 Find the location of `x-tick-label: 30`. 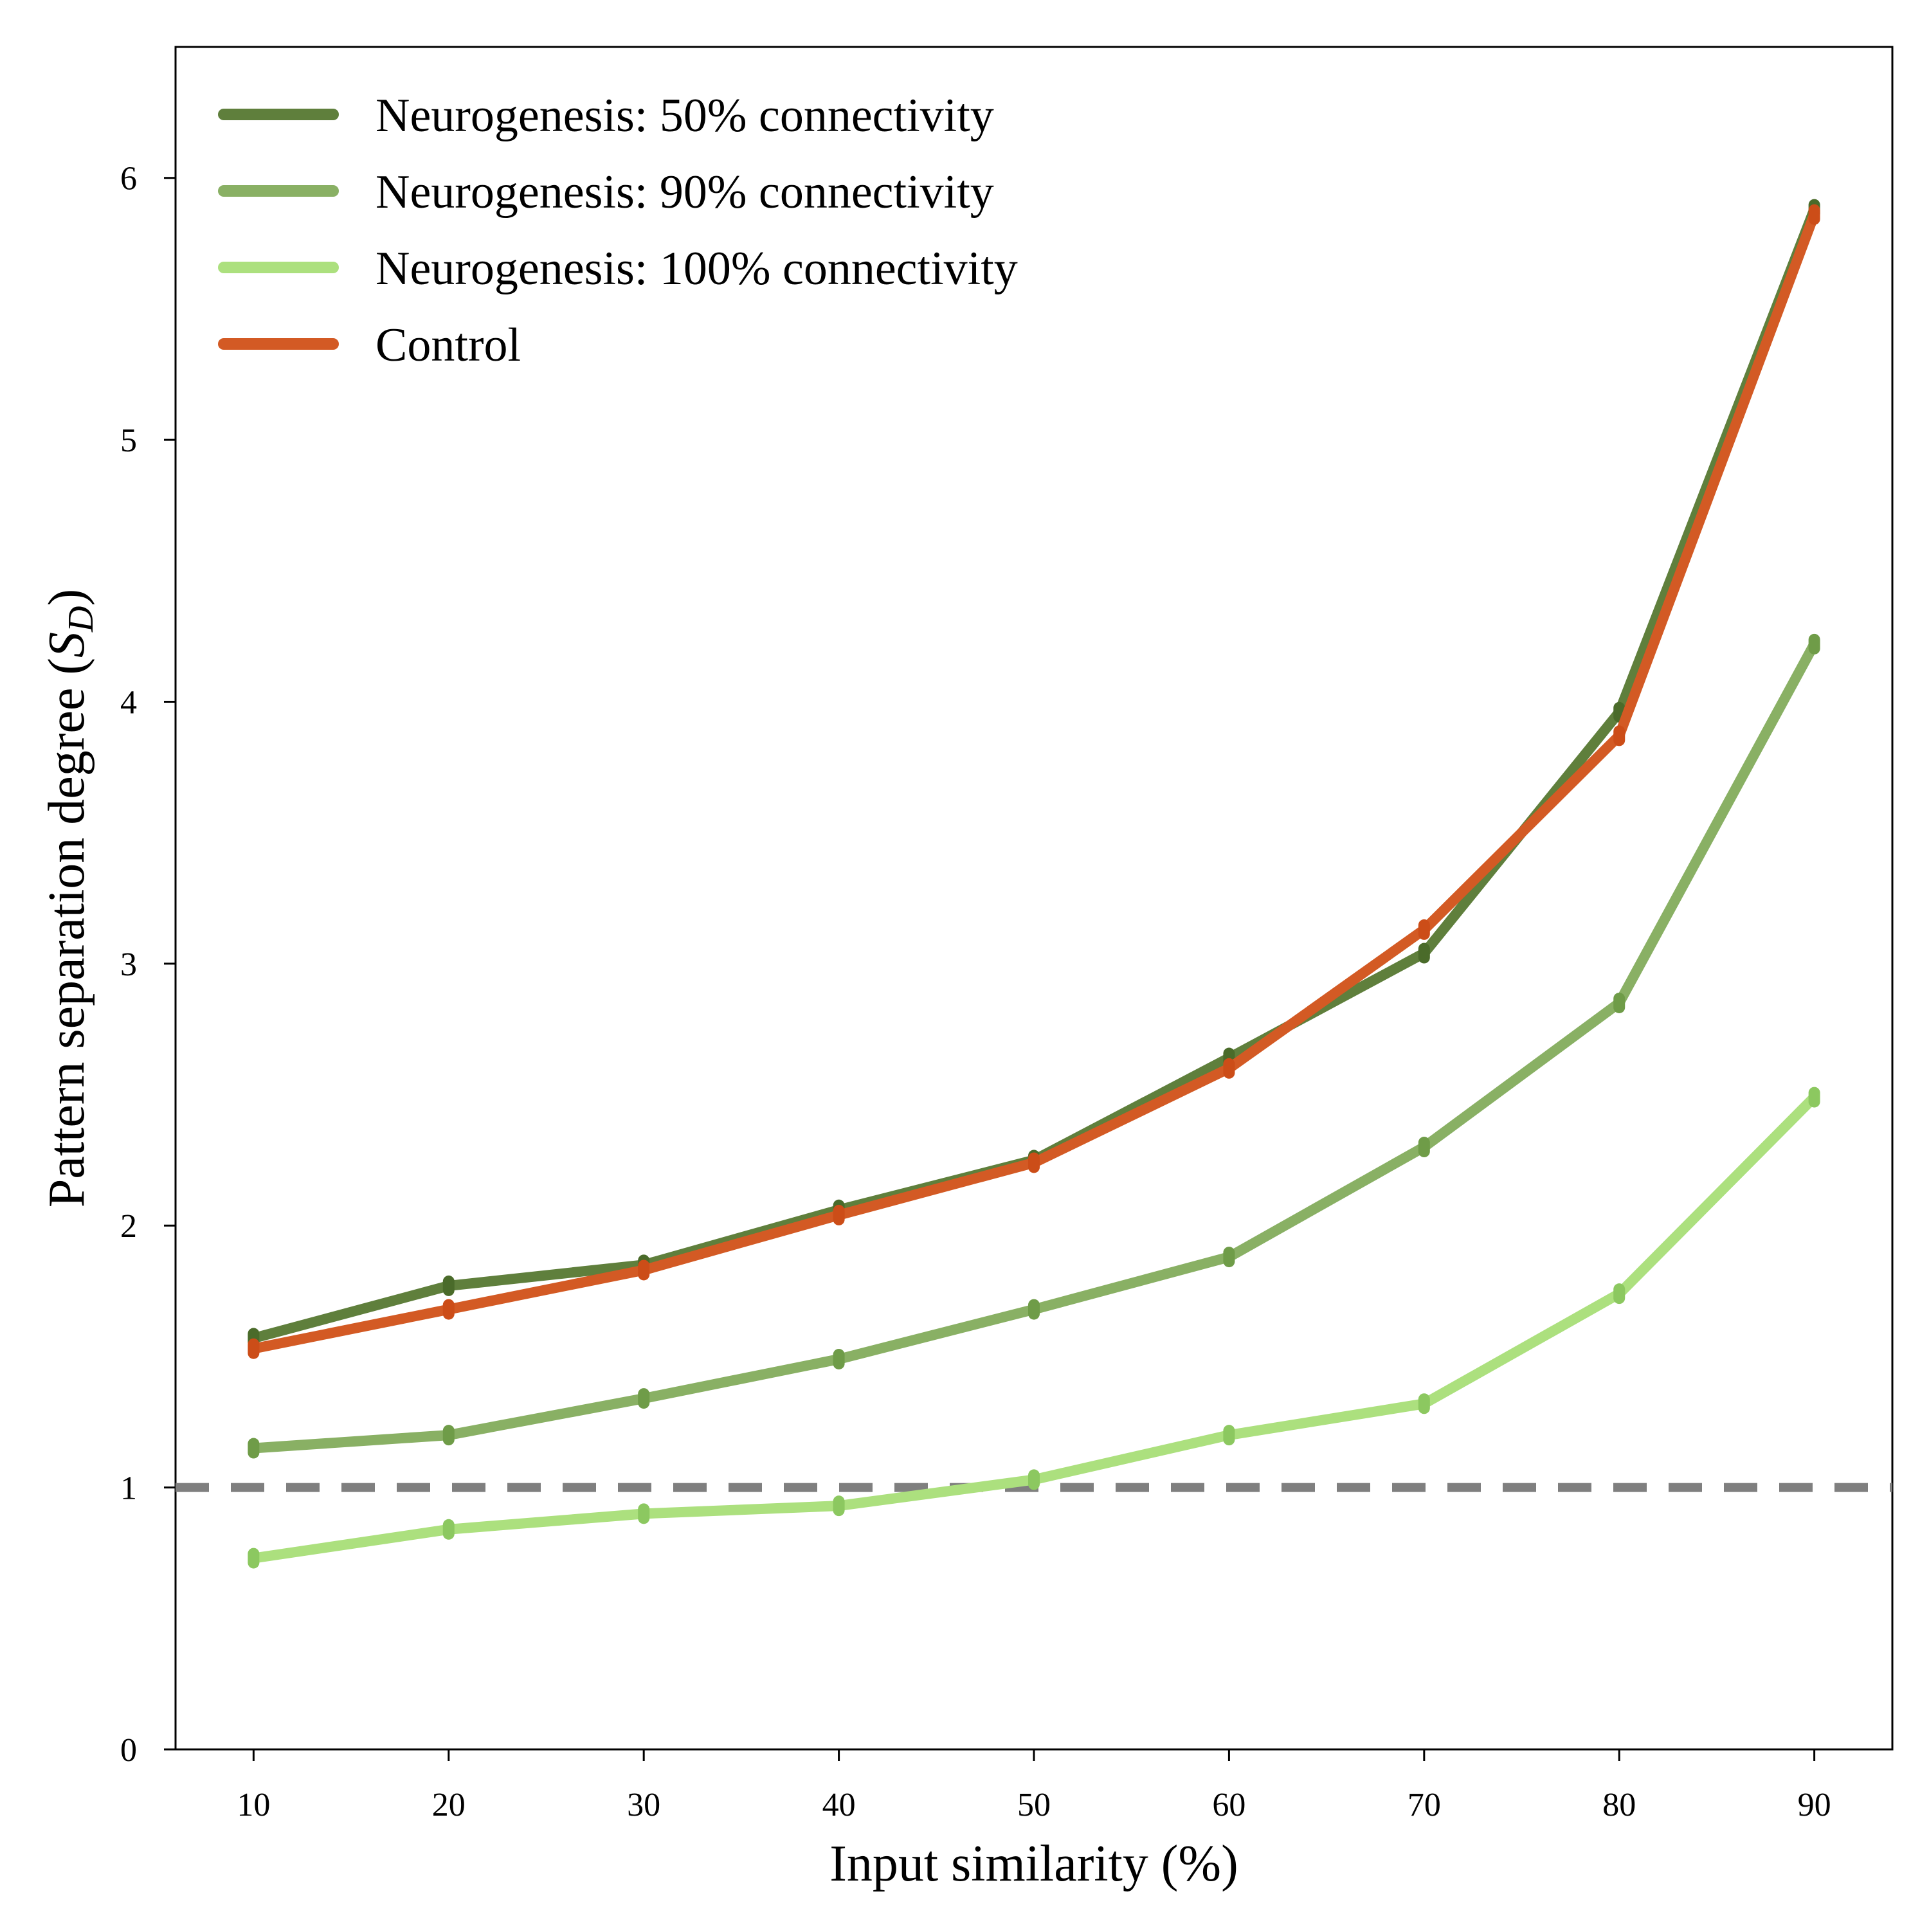

x-tick-label: 30 is located at coordinates (643, 1805).